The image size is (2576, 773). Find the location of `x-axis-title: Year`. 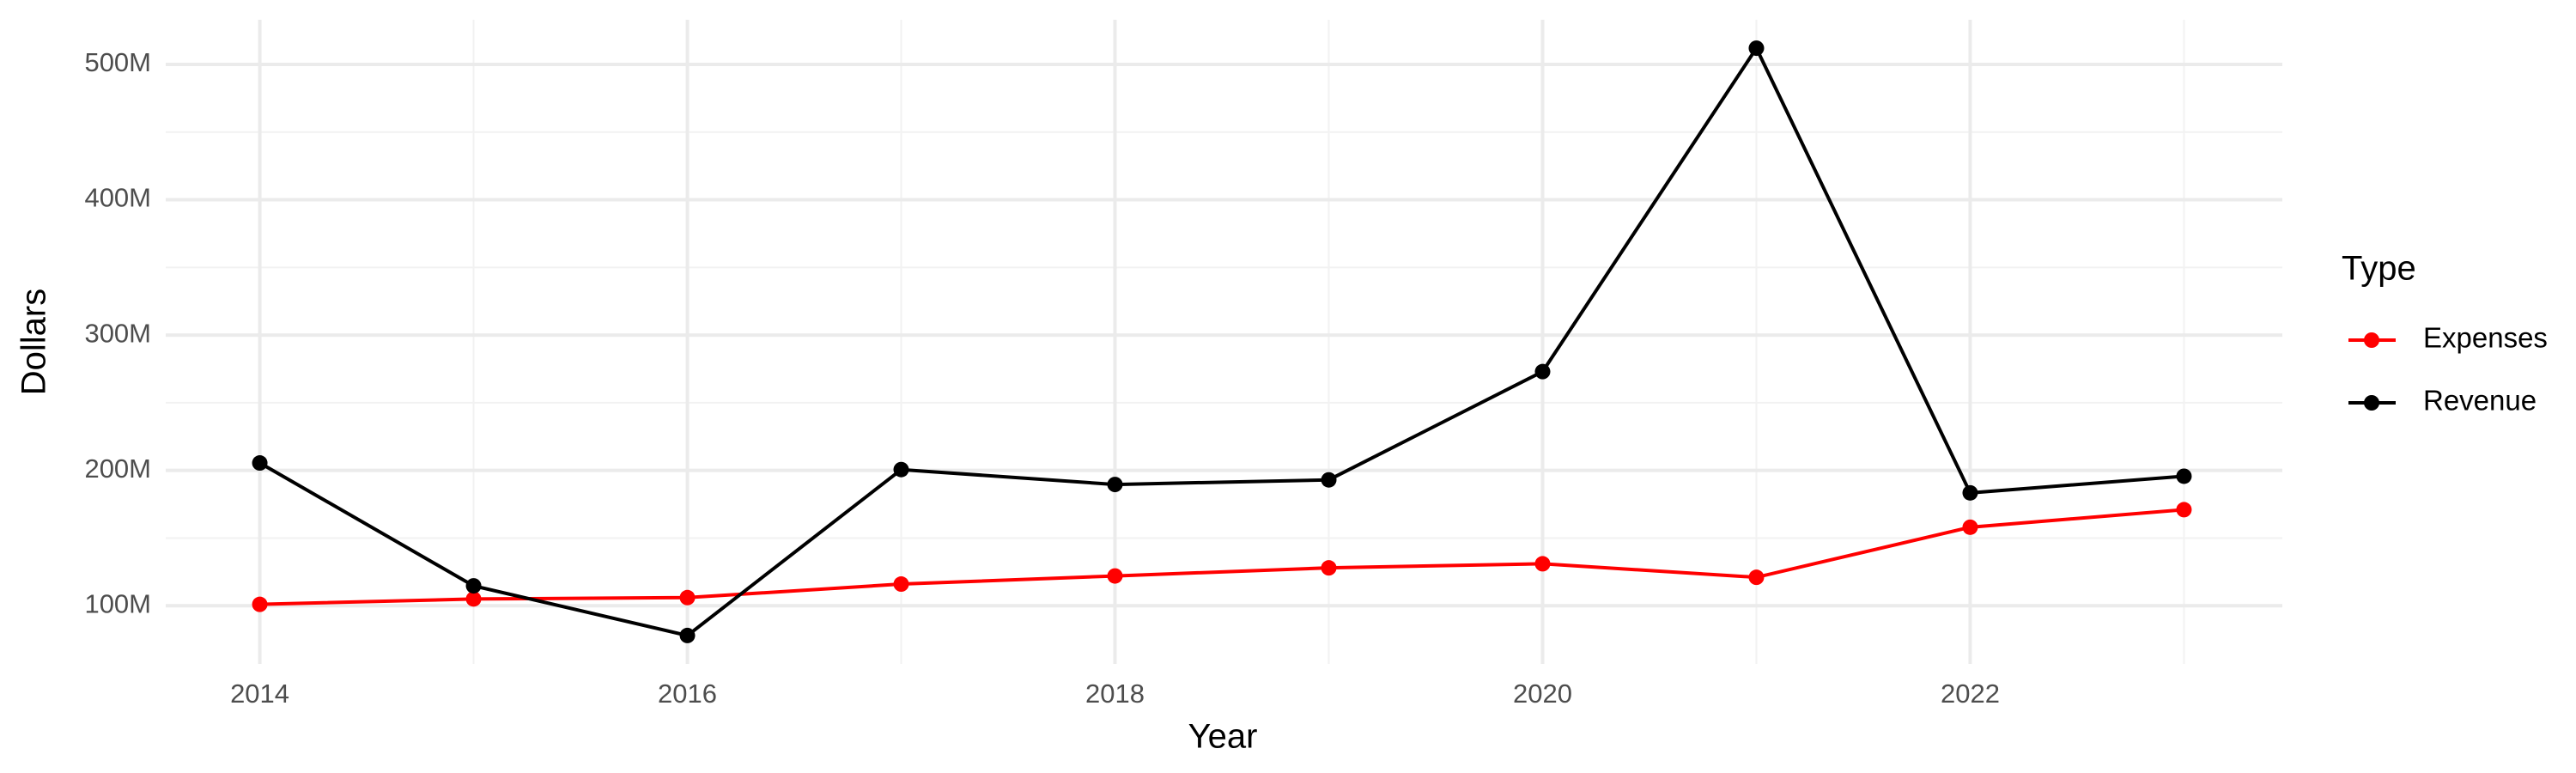

x-axis-title: Year is located at coordinates (1223, 737).